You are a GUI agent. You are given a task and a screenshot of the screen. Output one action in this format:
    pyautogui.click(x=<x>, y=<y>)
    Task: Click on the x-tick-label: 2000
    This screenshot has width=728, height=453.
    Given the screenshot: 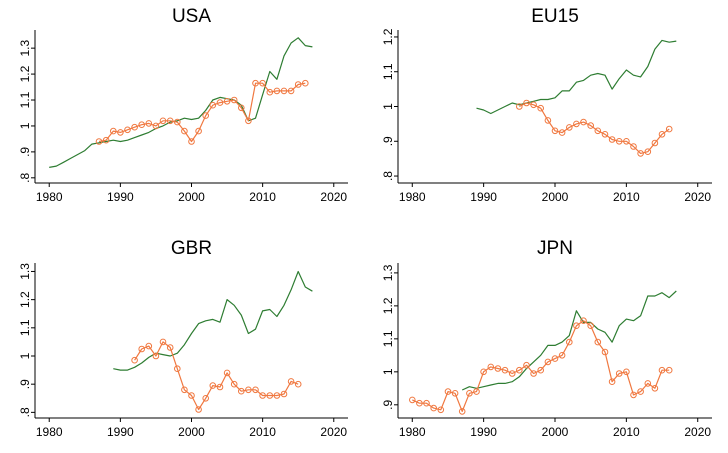 What is the action you would take?
    pyautogui.click(x=191, y=432)
    